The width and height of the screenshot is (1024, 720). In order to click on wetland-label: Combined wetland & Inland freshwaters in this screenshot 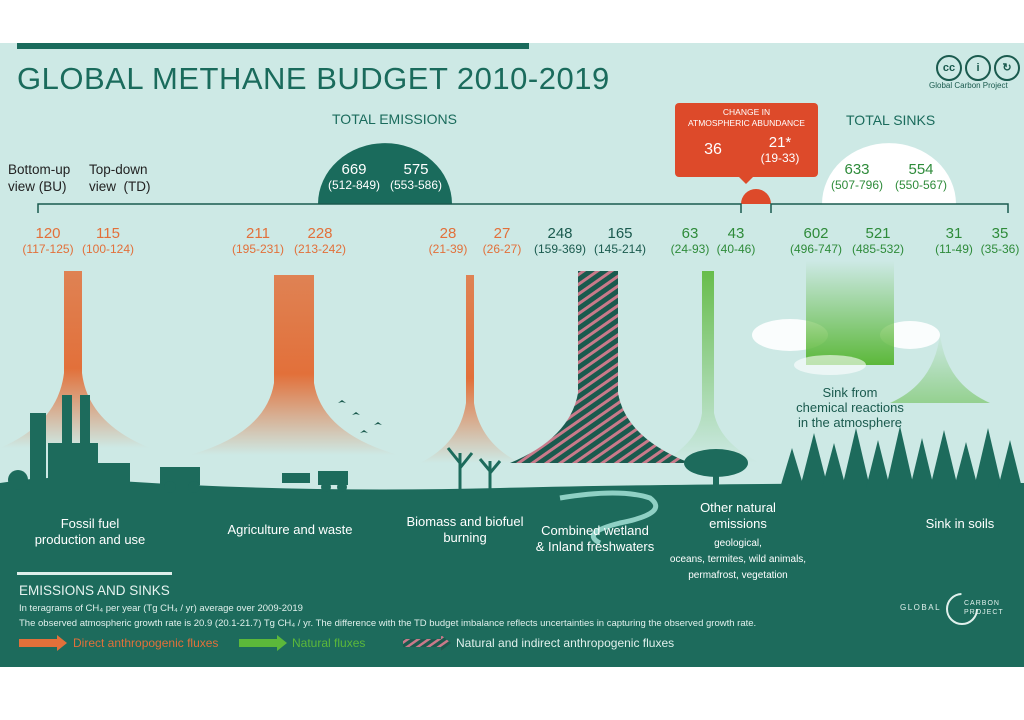, I will do `click(595, 538)`.